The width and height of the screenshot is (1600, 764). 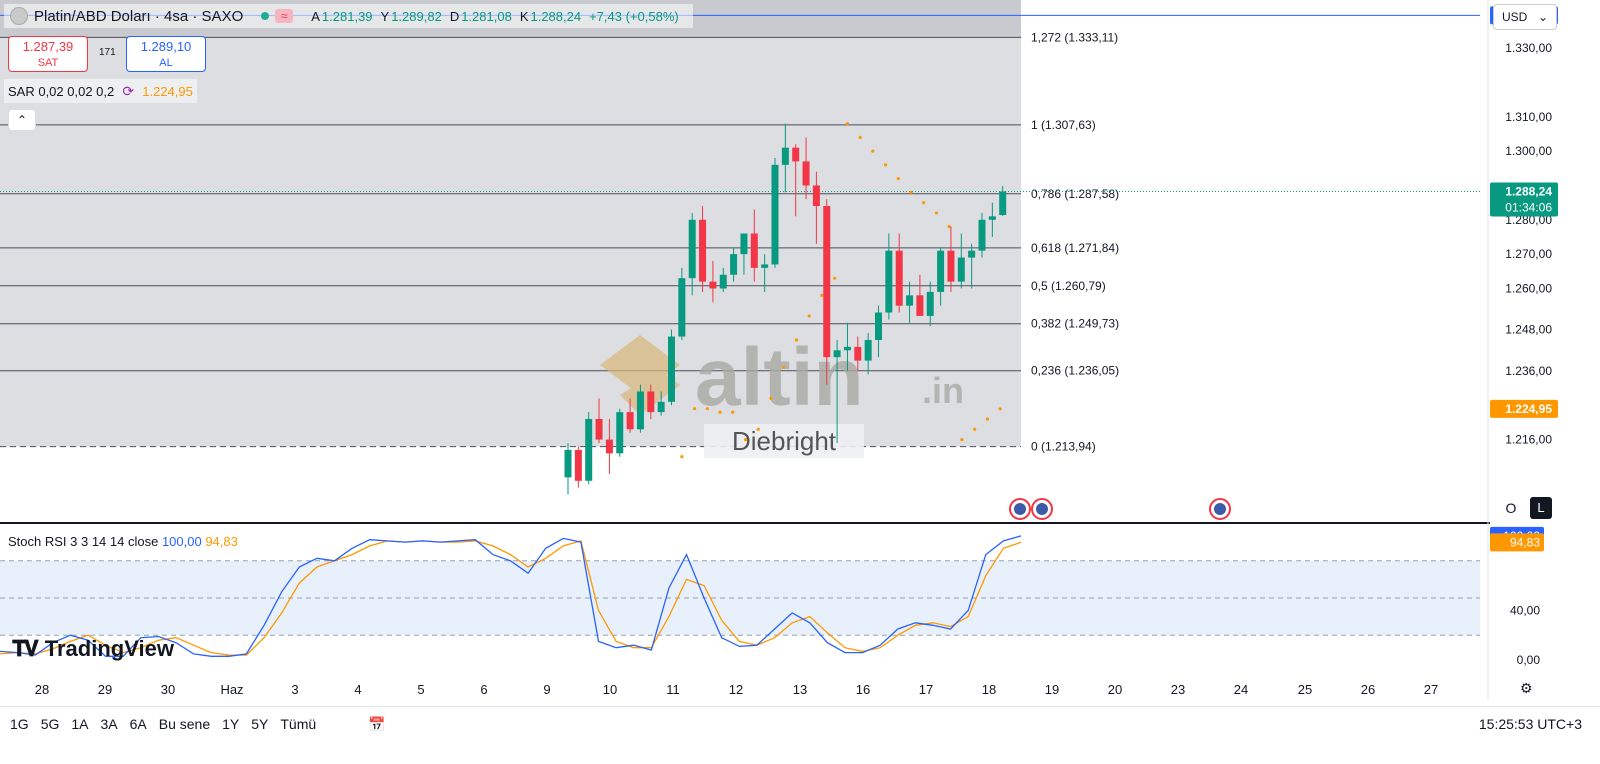 I want to click on time-tick-label: 6, so click(x=484, y=689).